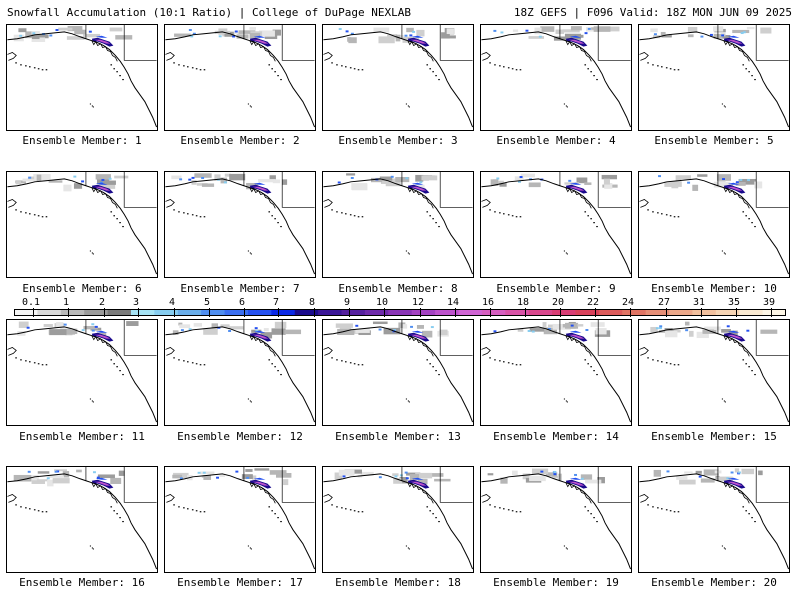  Describe the element at coordinates (593, 302) in the screenshot. I see `colorbar-tick-label: 22` at that location.